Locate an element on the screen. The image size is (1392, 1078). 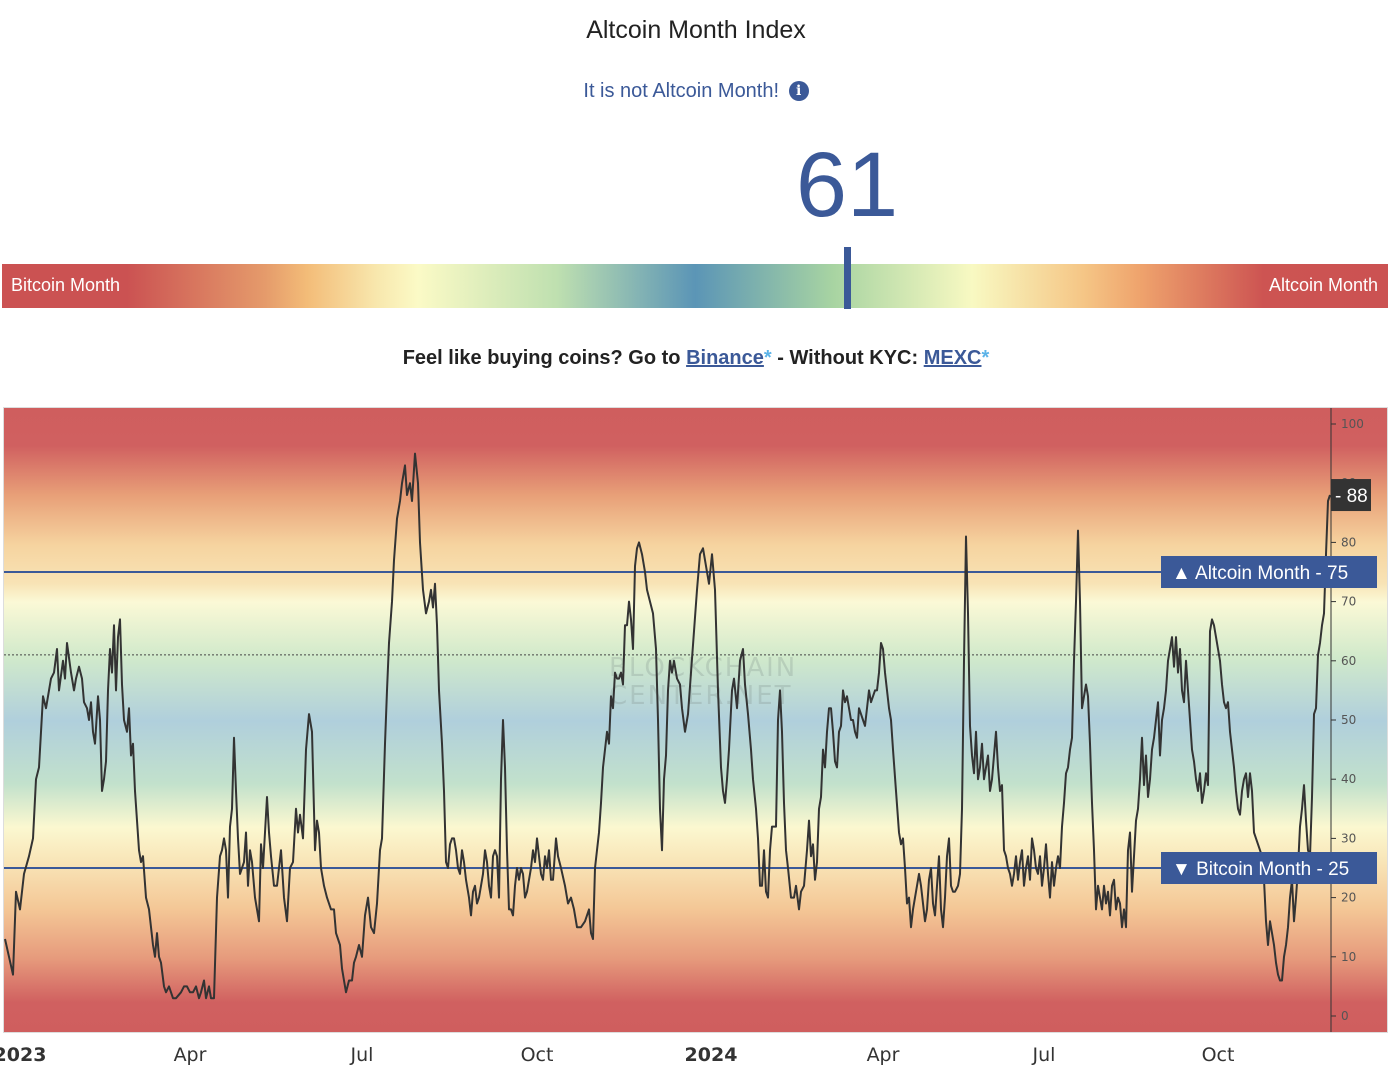
svg-text: - 88 is located at coordinates (1351, 496).